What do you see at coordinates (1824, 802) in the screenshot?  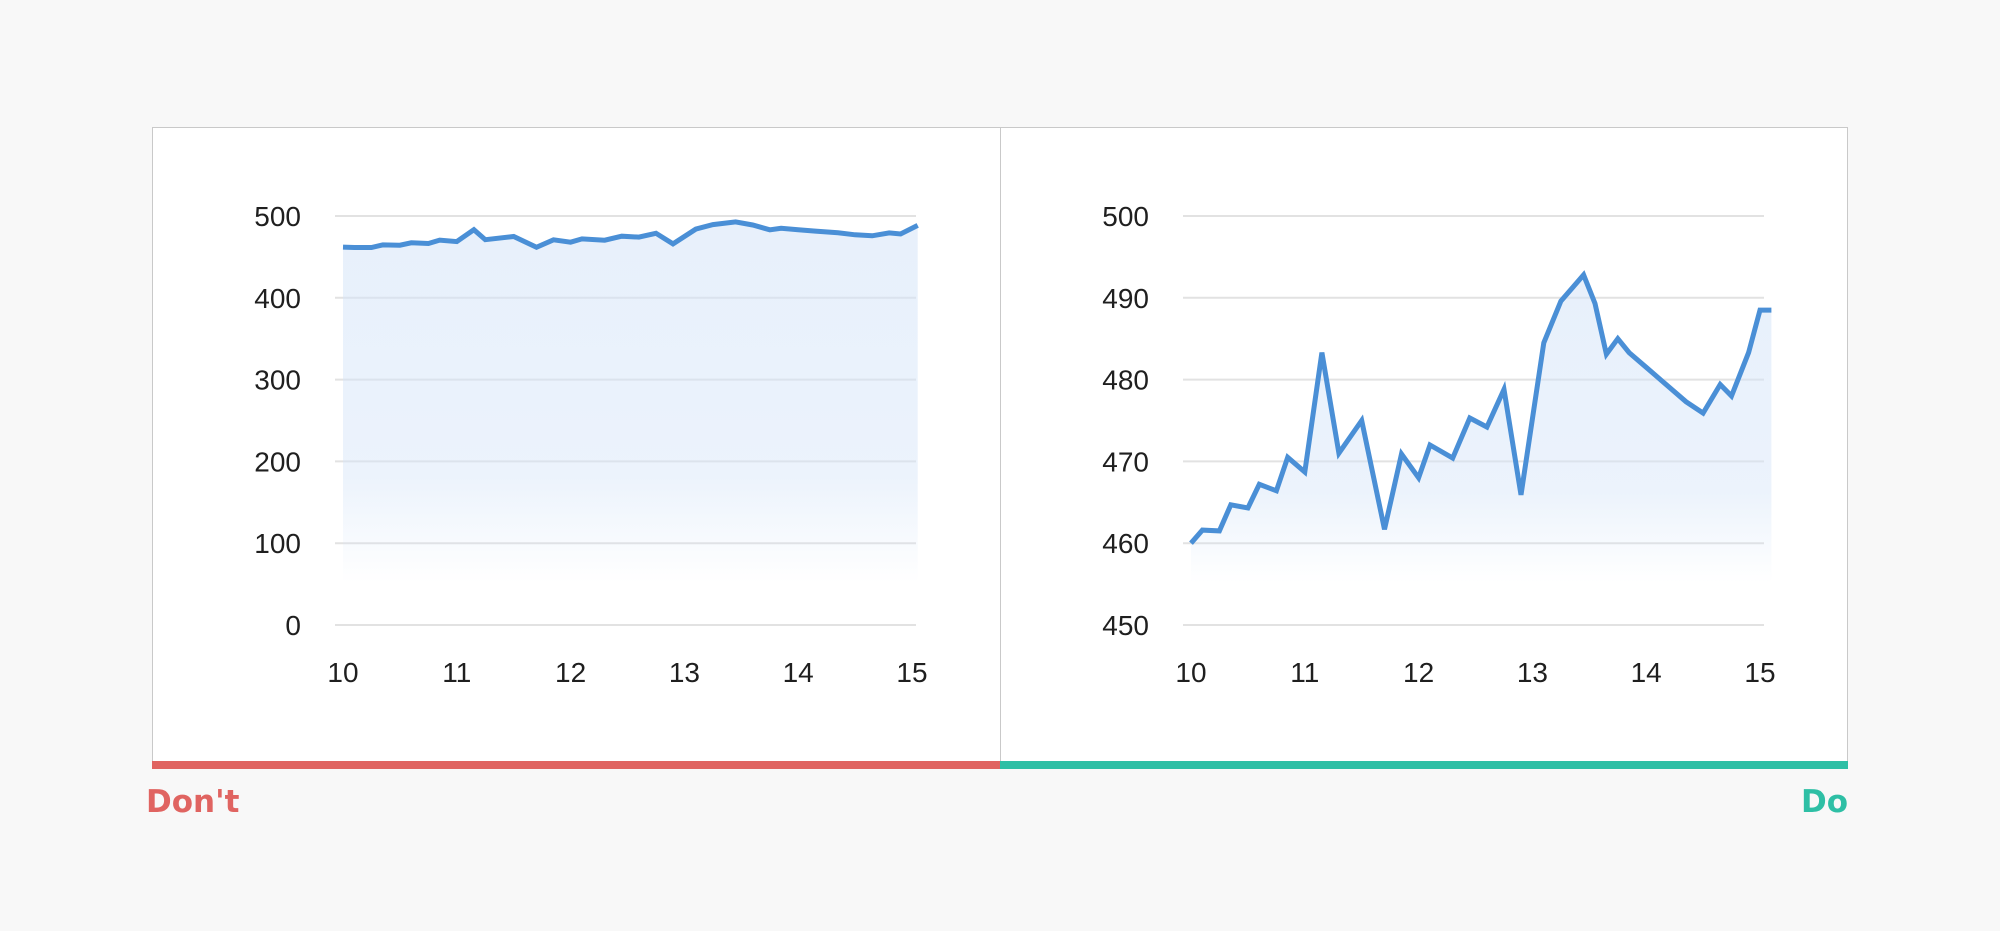 I see `do-label: Do` at bounding box center [1824, 802].